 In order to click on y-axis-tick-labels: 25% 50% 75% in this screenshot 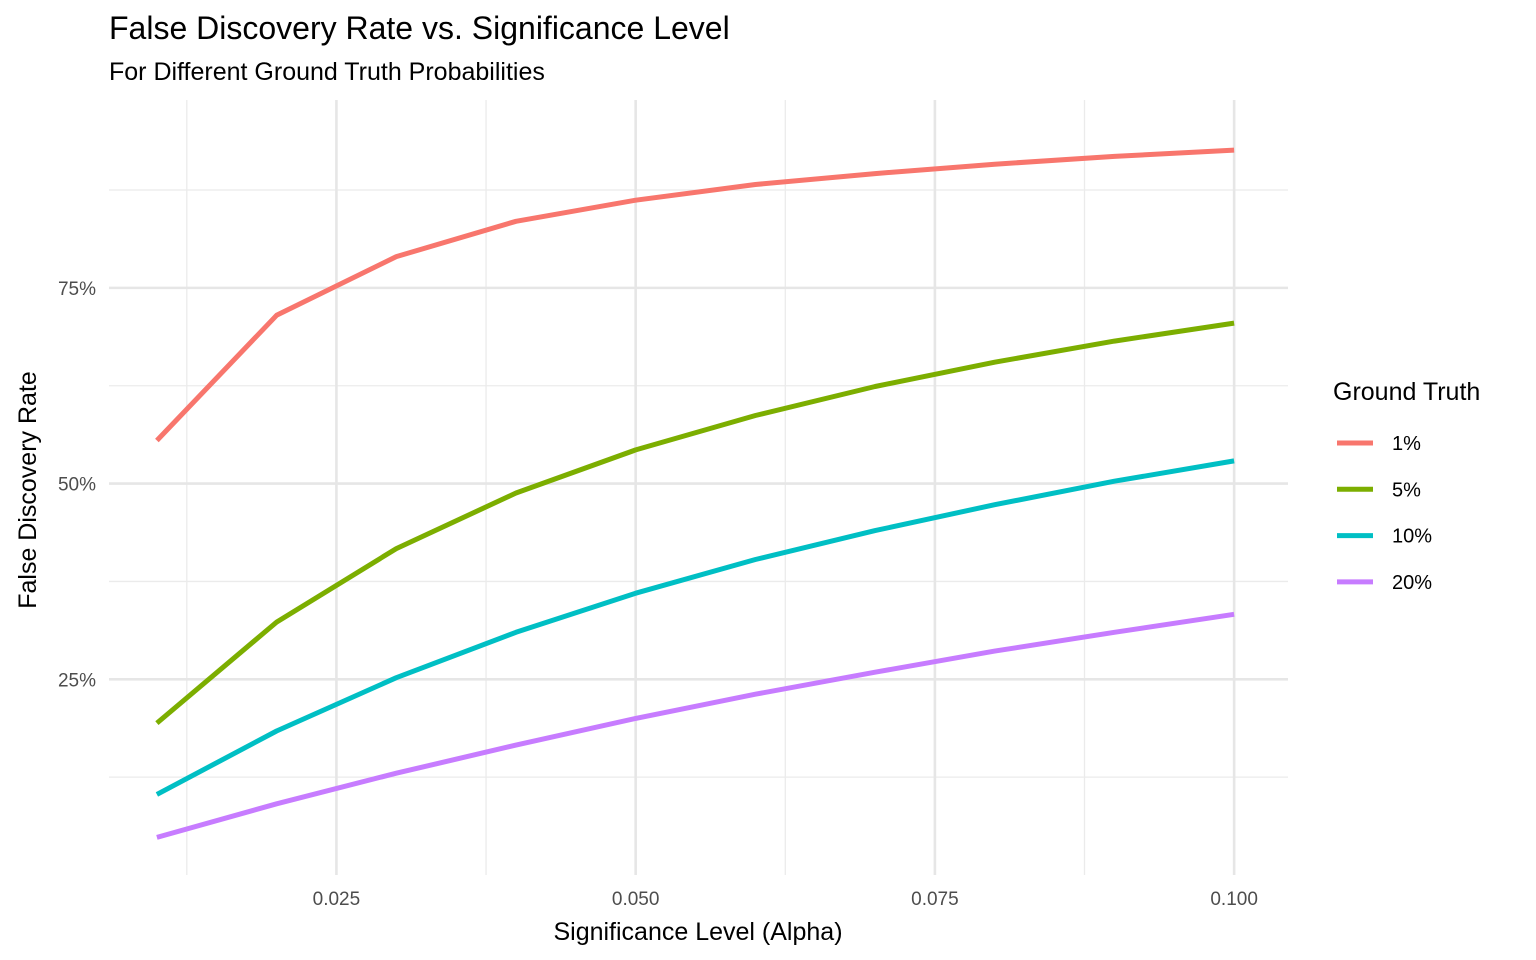, I will do `click(77, 485)`.